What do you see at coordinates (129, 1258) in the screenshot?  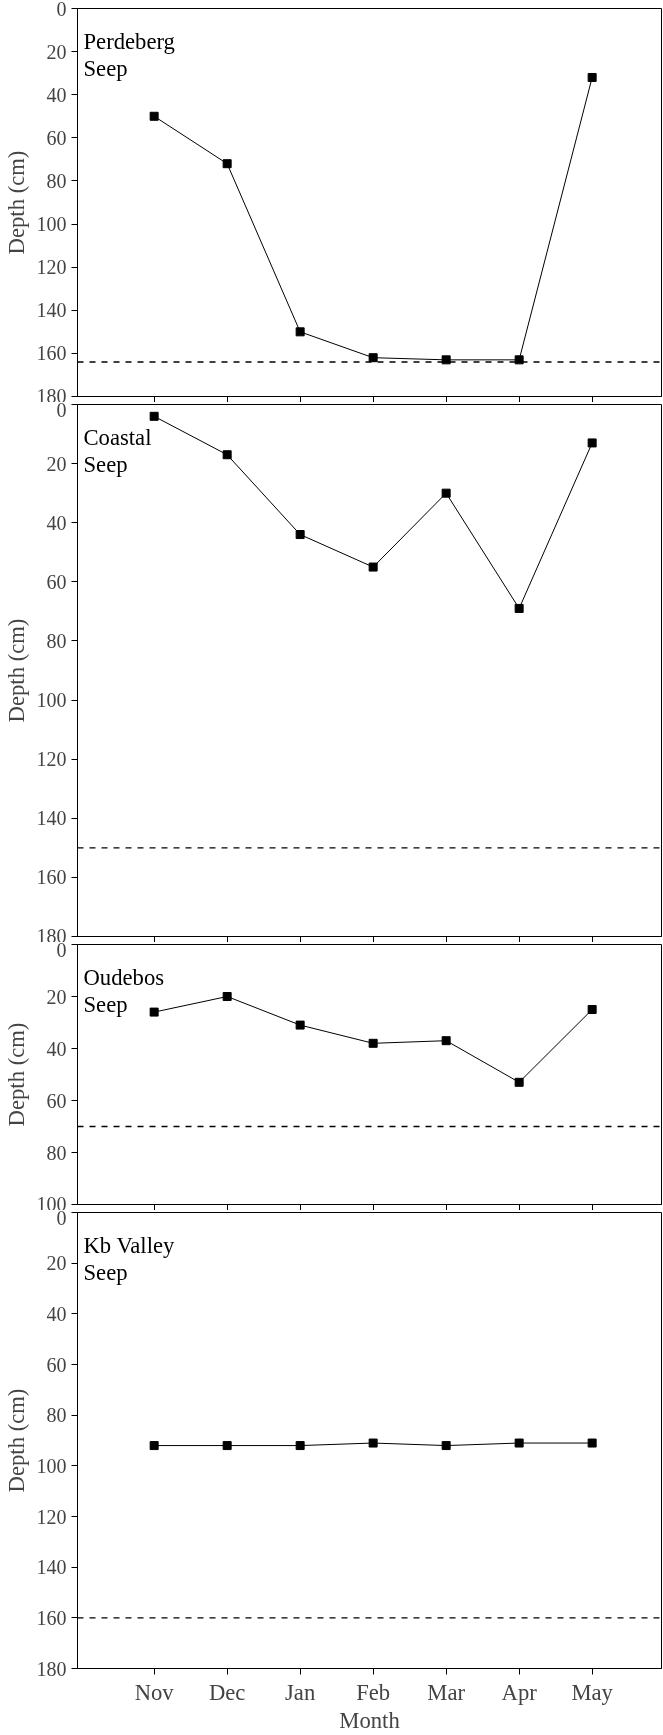 I see `annotation: Kb Valley Seep` at bounding box center [129, 1258].